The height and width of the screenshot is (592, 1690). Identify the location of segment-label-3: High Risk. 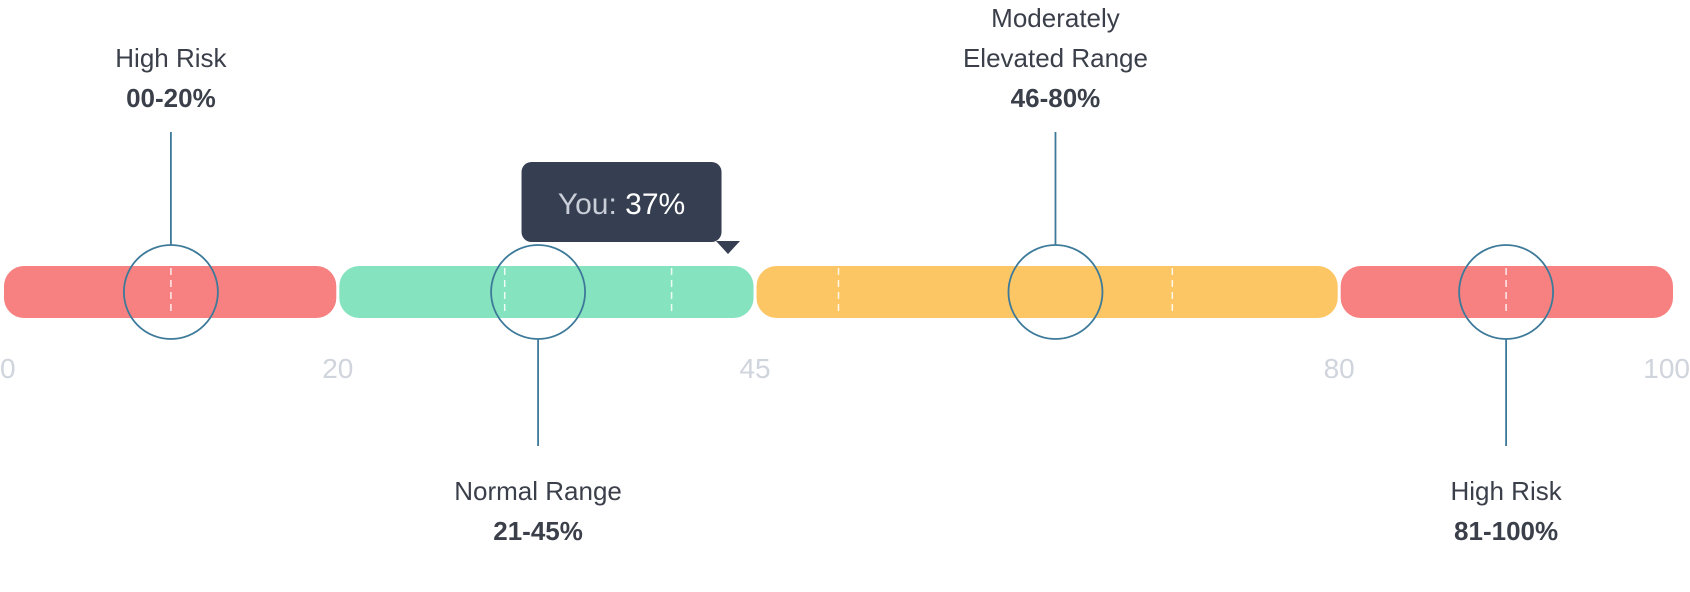
(1506, 491).